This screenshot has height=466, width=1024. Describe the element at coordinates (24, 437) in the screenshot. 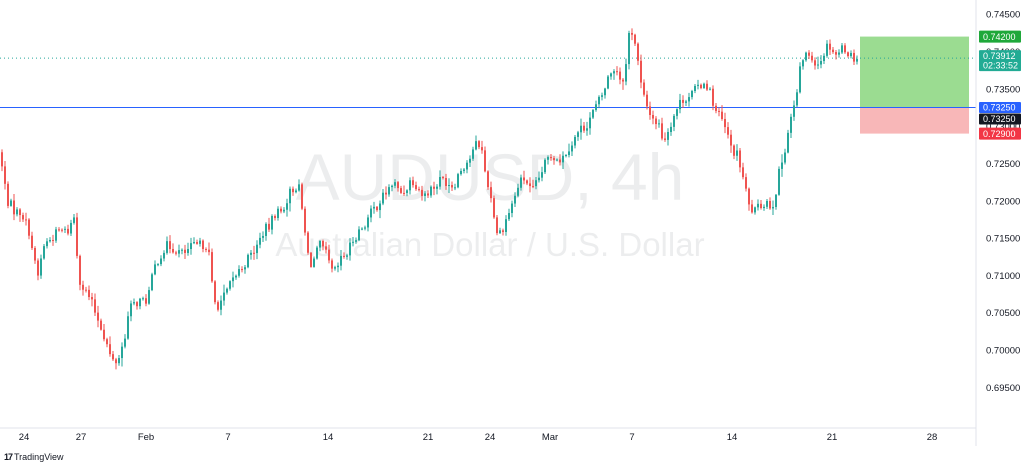

I see `time-tick-label: 24` at that location.